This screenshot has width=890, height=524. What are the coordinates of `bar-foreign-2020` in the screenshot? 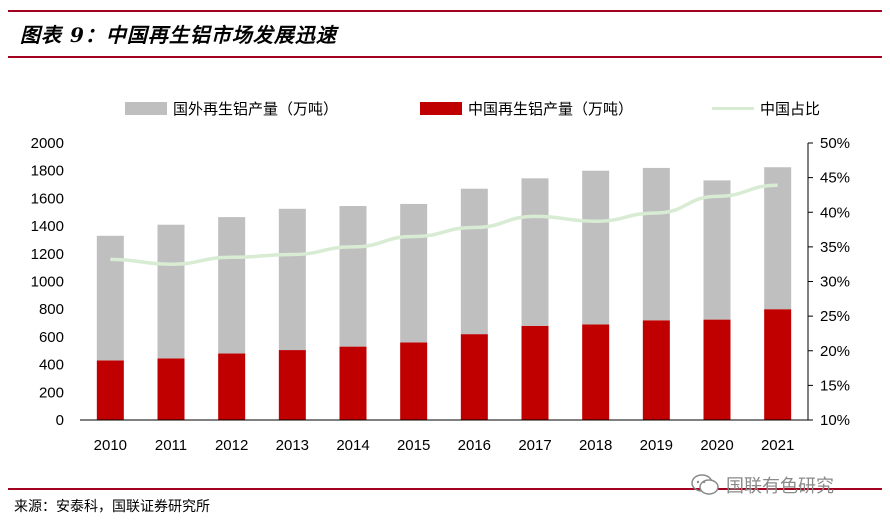 It's located at (717, 250).